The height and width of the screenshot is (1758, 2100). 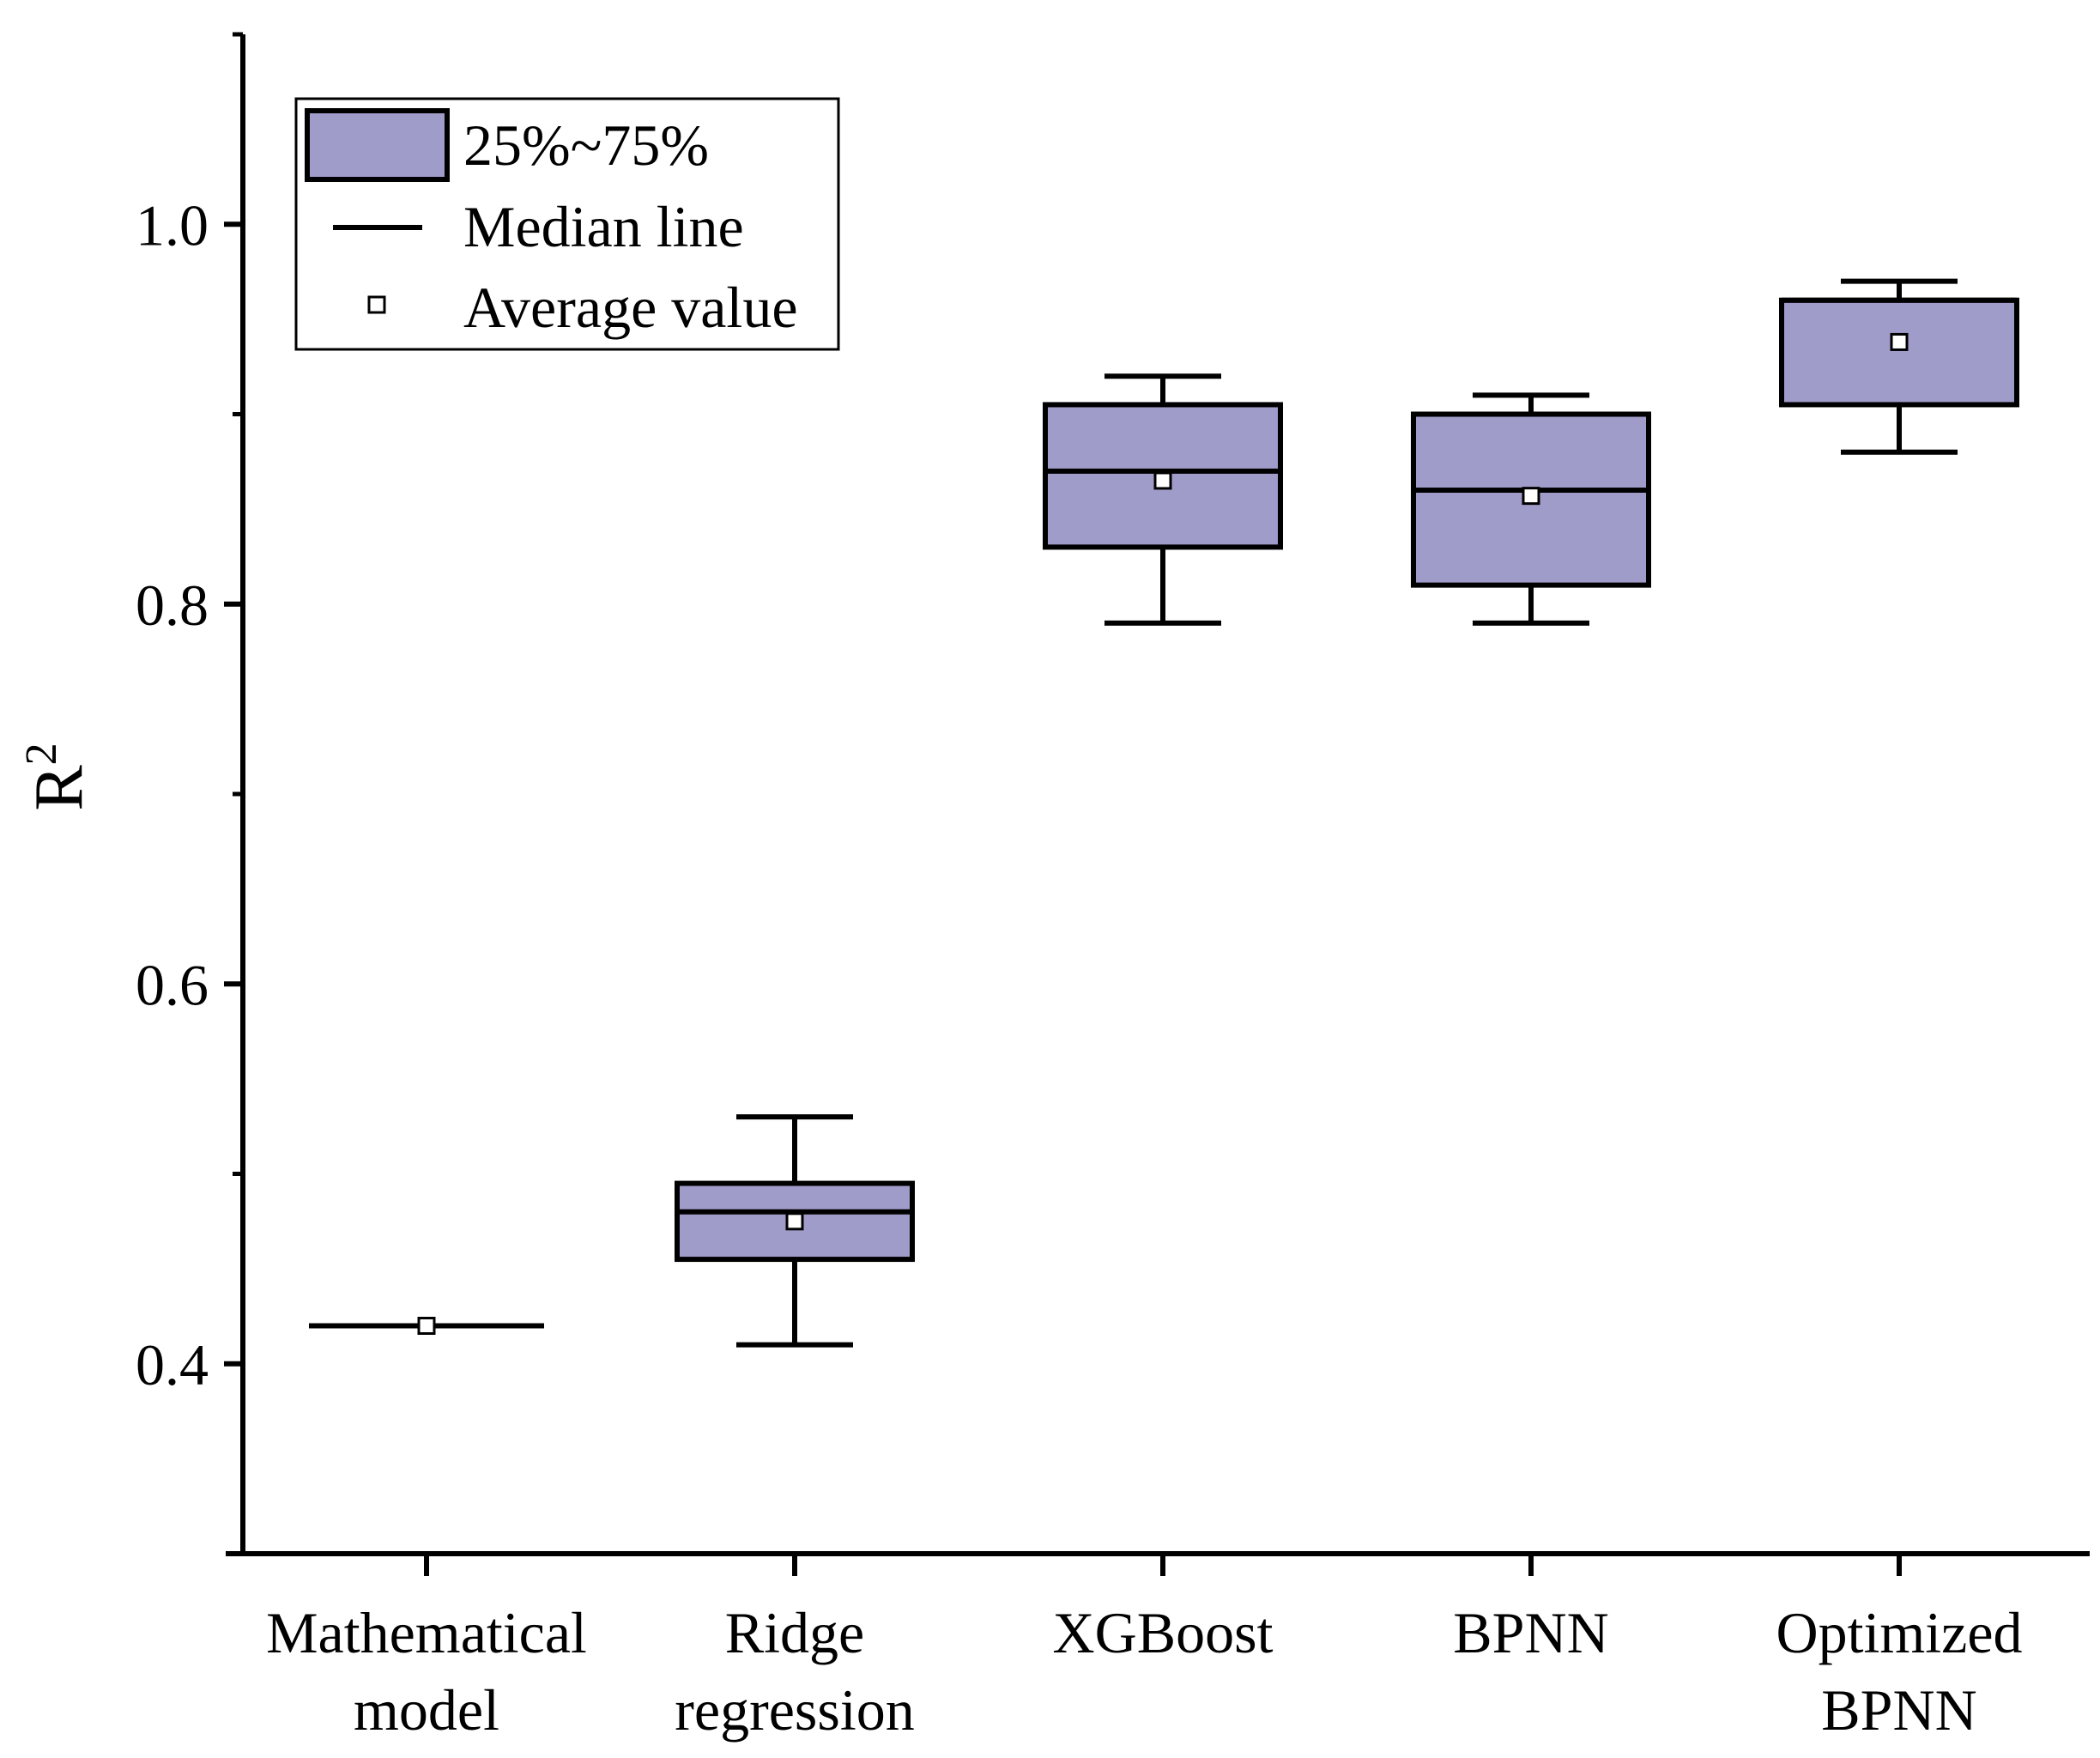 I want to click on y-tick-label: 0.8, so click(x=172, y=605).